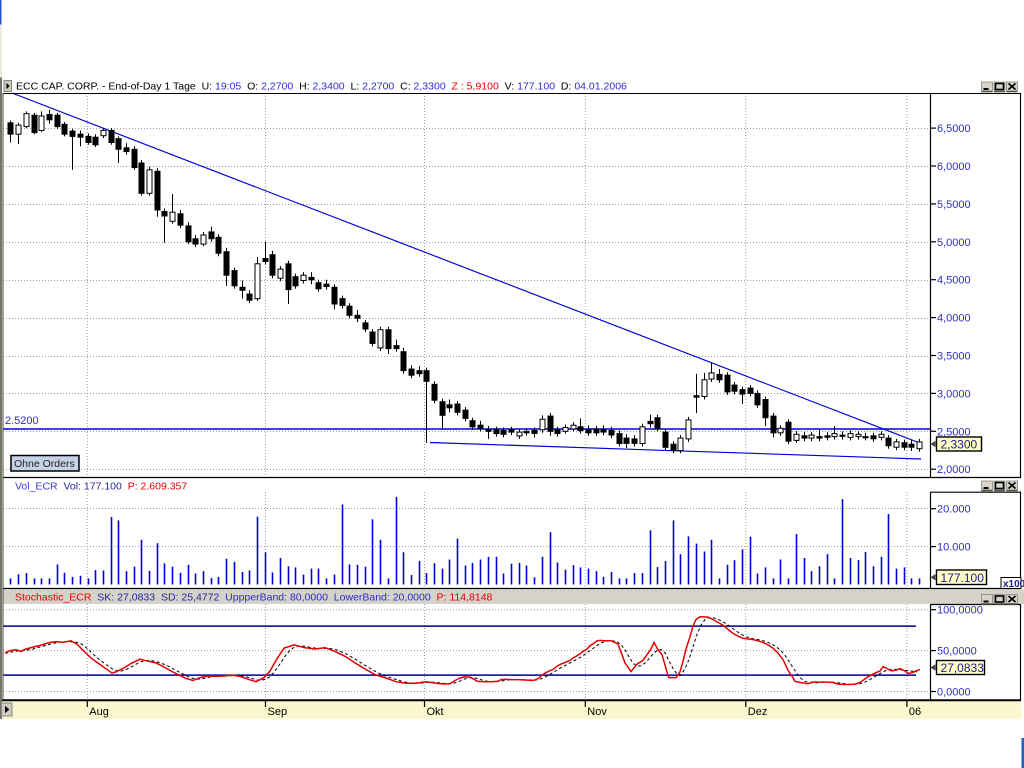  I want to click on svg-text: 10.000, so click(954, 548).